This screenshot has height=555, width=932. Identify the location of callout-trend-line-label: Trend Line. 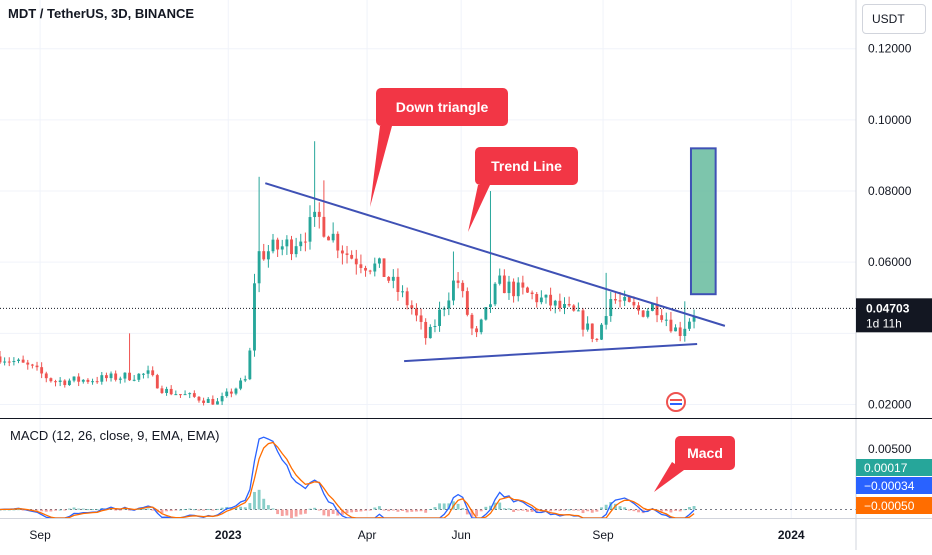
(526, 166).